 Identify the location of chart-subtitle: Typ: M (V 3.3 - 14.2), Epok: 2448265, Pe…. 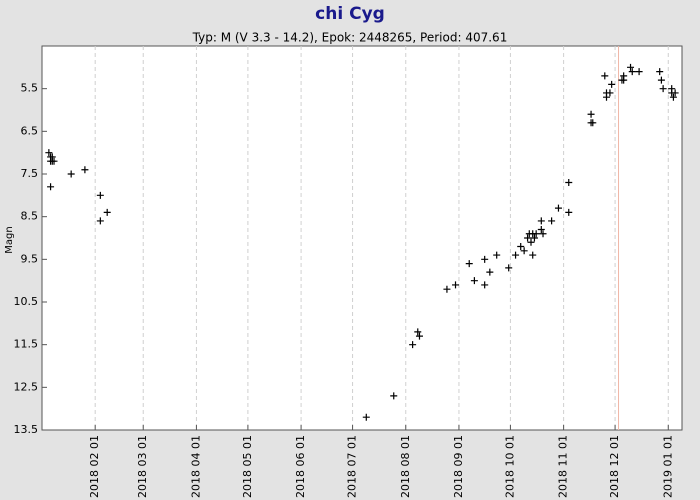
(350, 38).